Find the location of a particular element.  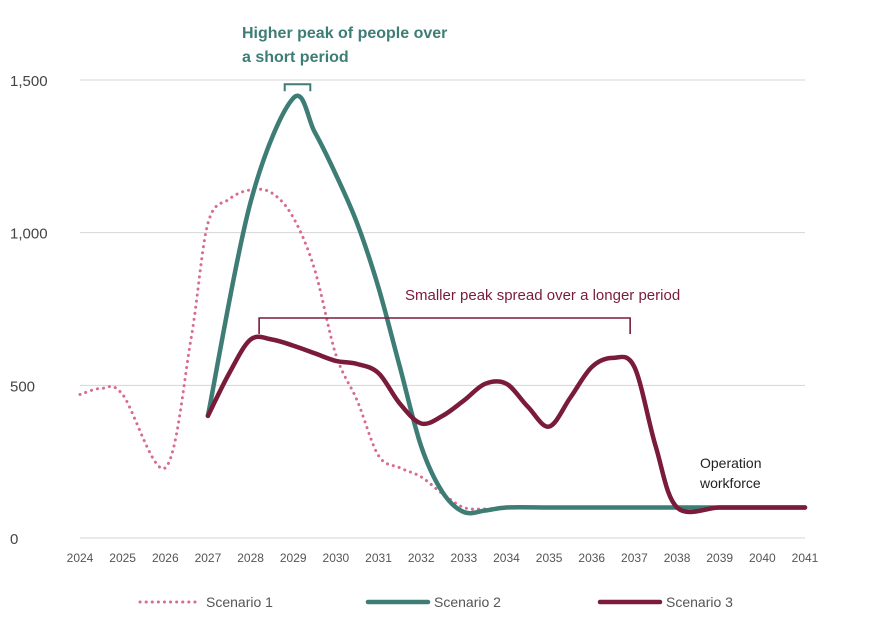

operation-workforce-label-line-1: Operation is located at coordinates (730, 463).